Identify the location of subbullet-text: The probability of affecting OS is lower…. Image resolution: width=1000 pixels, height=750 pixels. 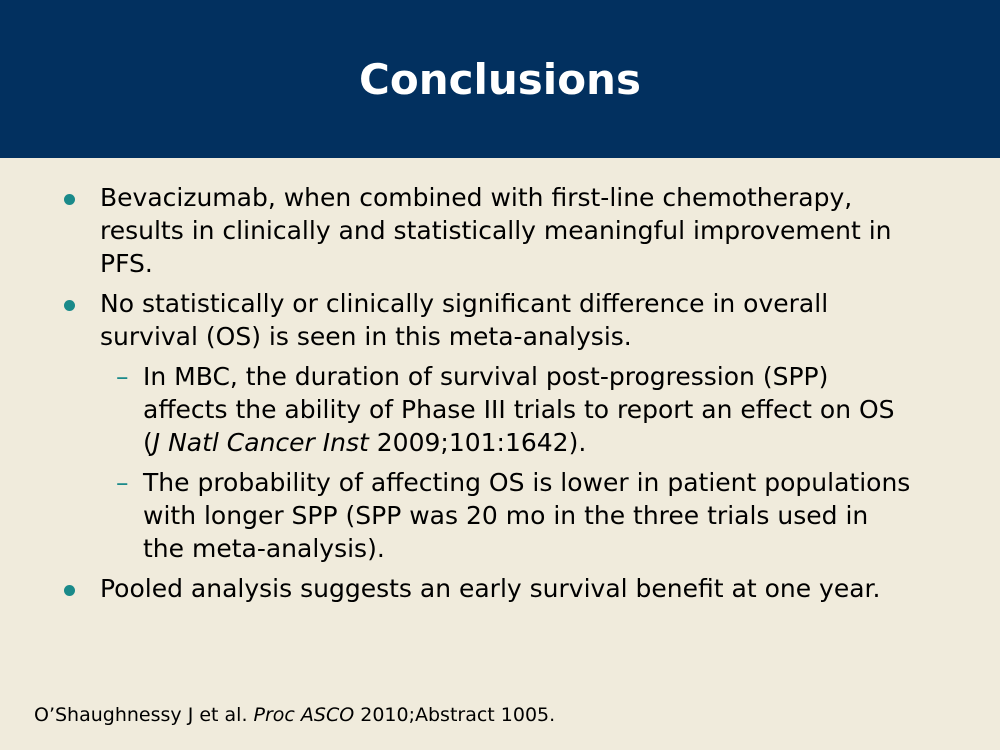
(527, 515).